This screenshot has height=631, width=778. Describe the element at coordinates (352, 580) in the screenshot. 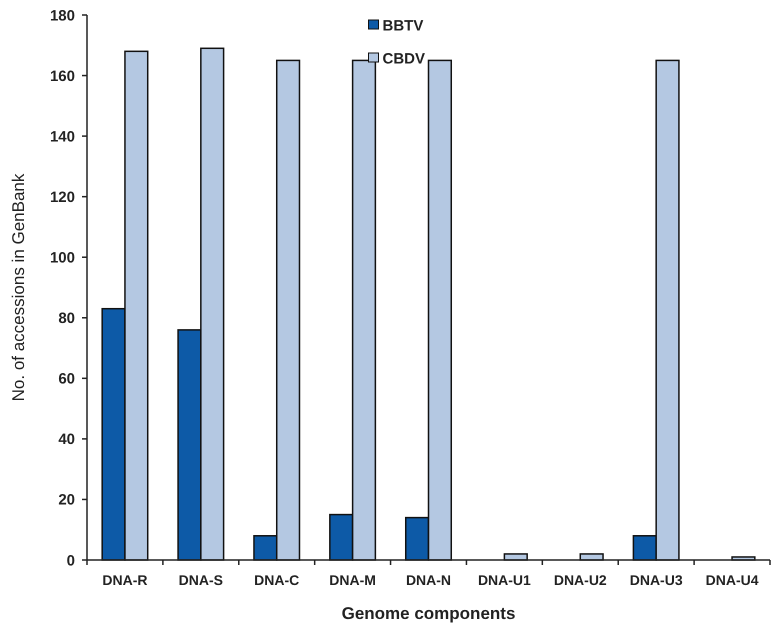

I see `x-tick-label: DNA-M` at that location.